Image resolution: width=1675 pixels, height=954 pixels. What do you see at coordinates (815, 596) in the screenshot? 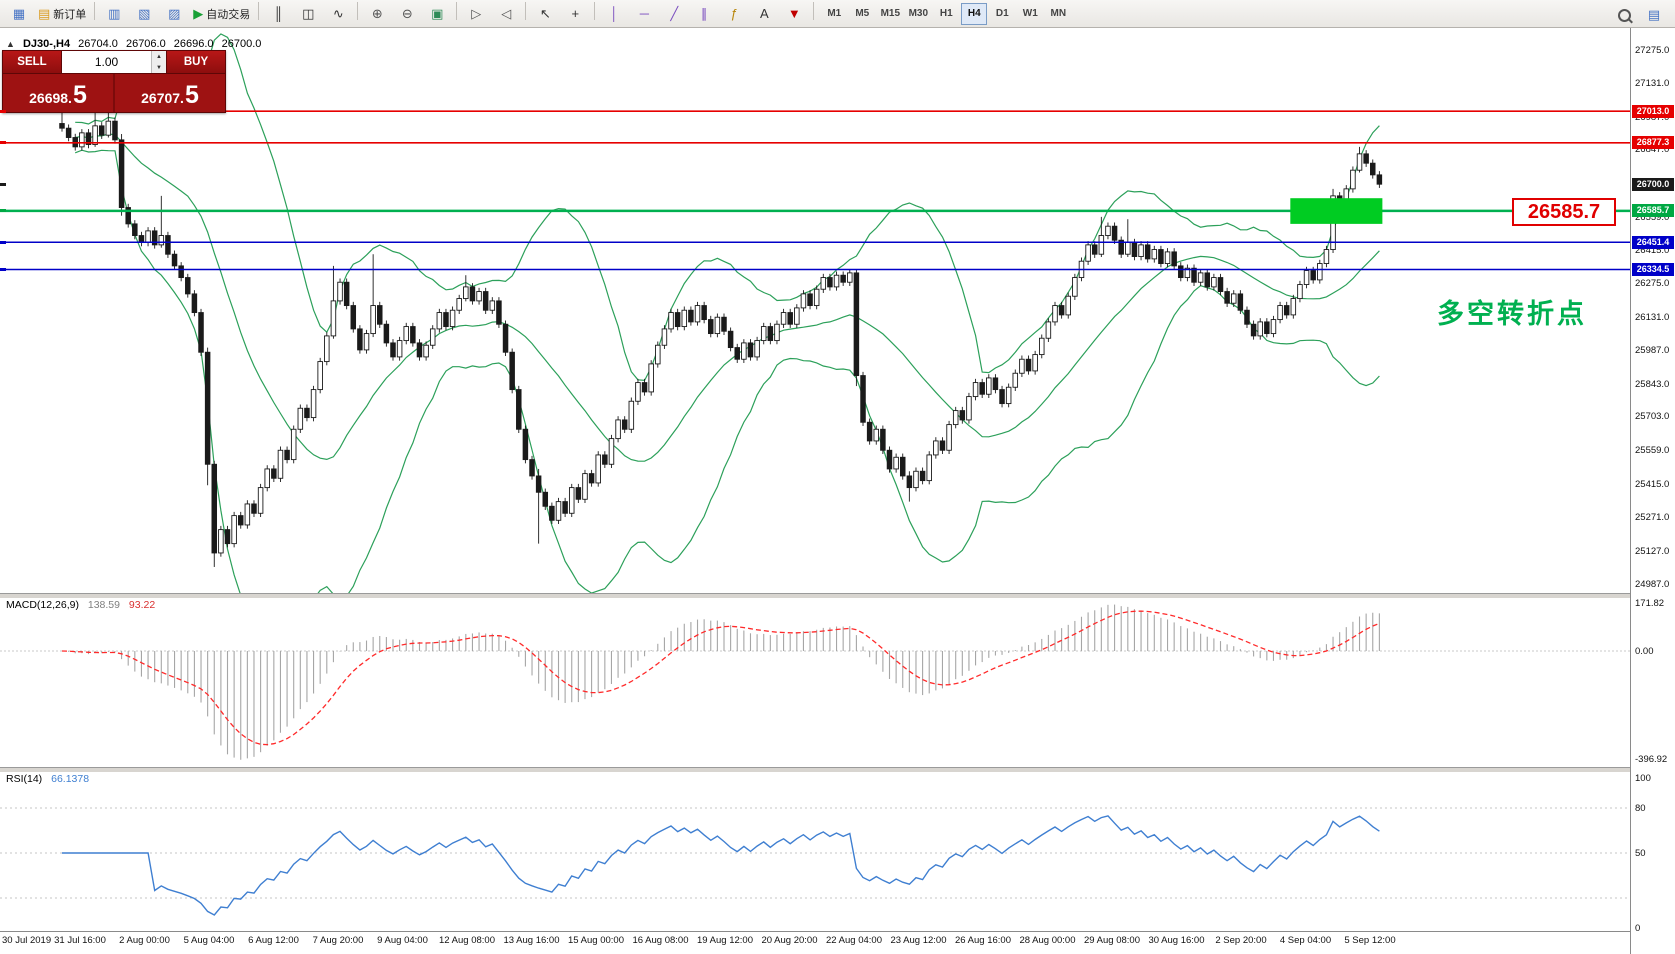
I see `macd-panel-divider` at bounding box center [815, 596].